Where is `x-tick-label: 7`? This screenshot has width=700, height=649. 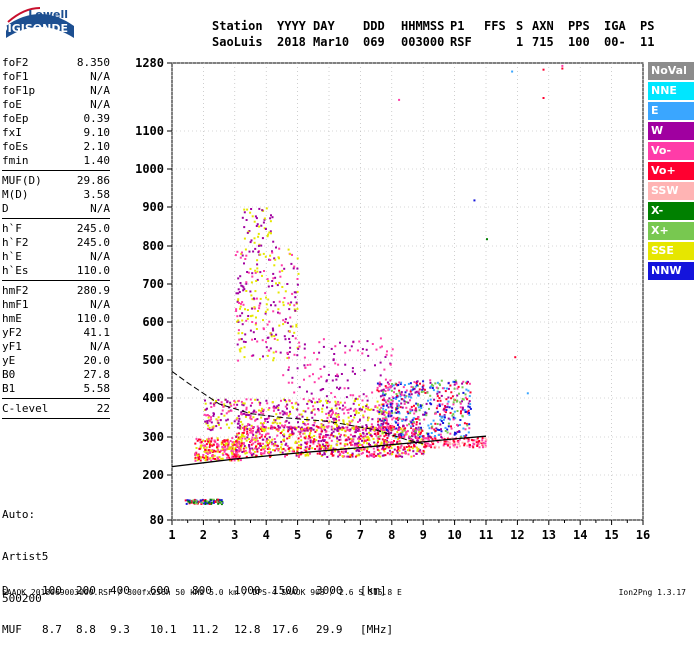
x-tick-label: 7 is located at coordinates (360, 535).